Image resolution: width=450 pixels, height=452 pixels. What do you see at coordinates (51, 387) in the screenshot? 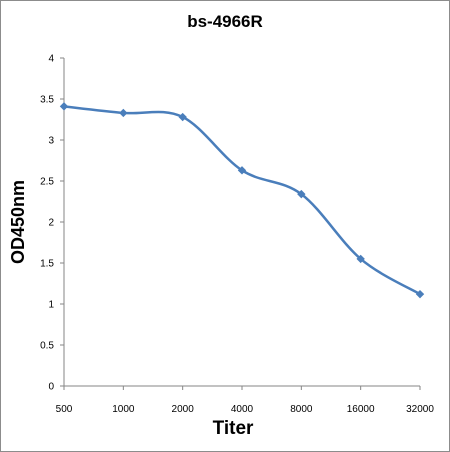
I see `y-tick-label: 0` at bounding box center [51, 387].